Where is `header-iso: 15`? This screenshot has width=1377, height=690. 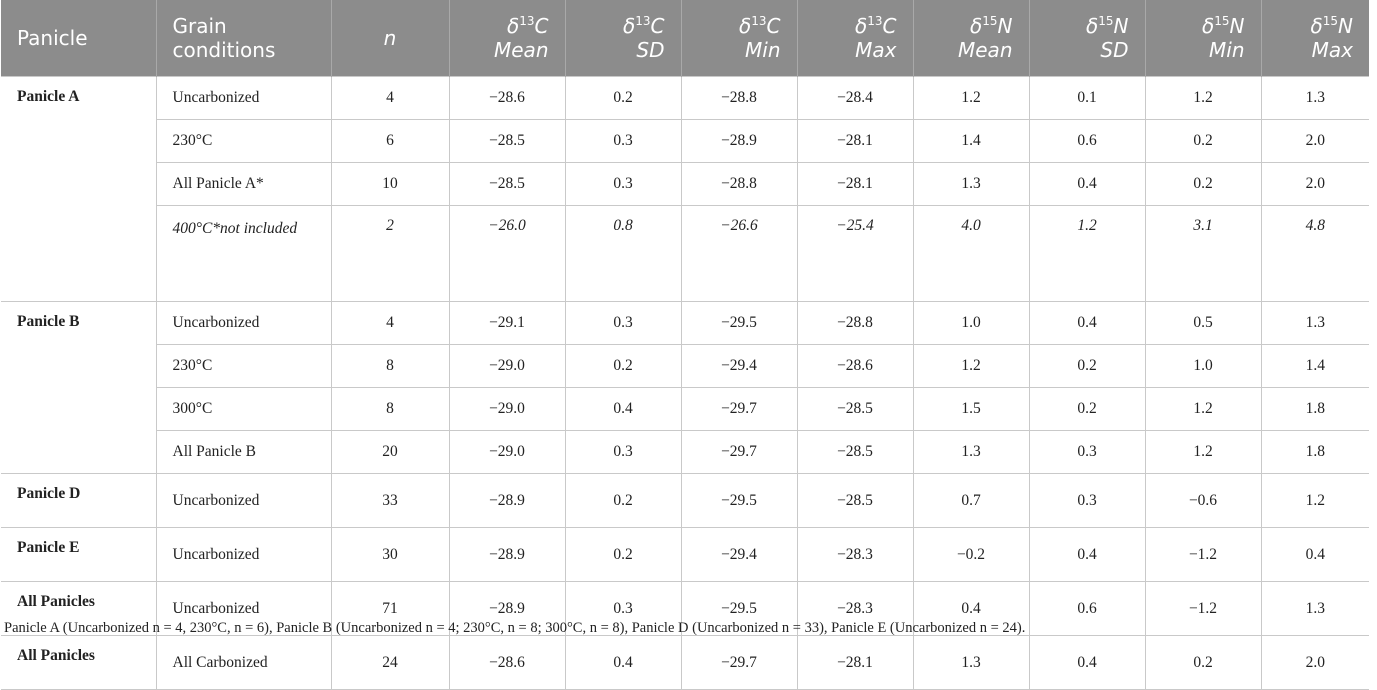 header-iso: 15 is located at coordinates (1222, 21).